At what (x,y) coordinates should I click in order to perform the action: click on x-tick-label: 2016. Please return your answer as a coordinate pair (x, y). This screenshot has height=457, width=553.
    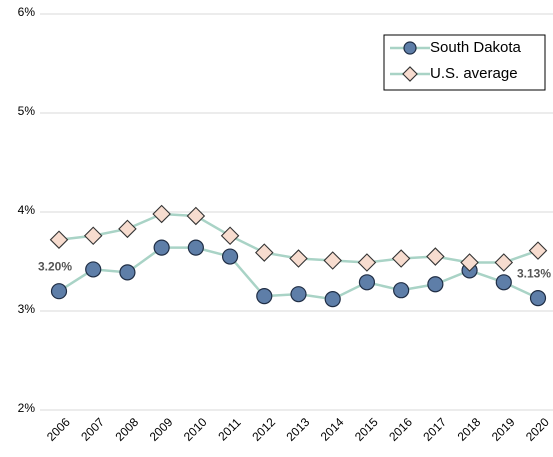
    Looking at the image, I should click on (400, 429).